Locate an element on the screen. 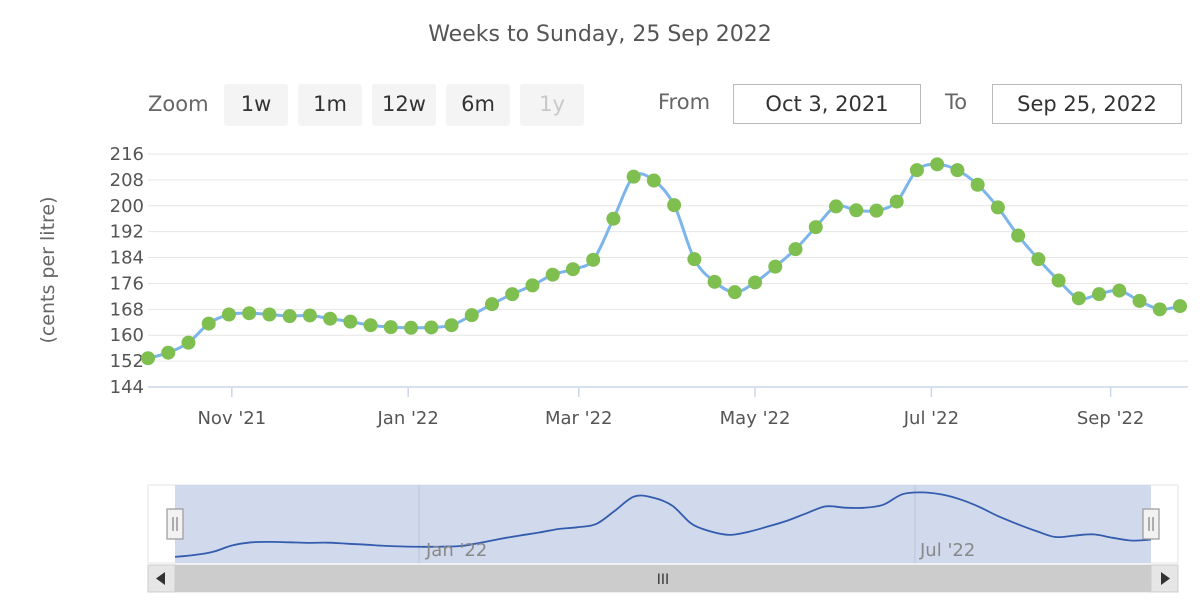 This screenshot has height=600, width=1200. navigator: Jan '22 Jul '22 is located at coordinates (663, 524).